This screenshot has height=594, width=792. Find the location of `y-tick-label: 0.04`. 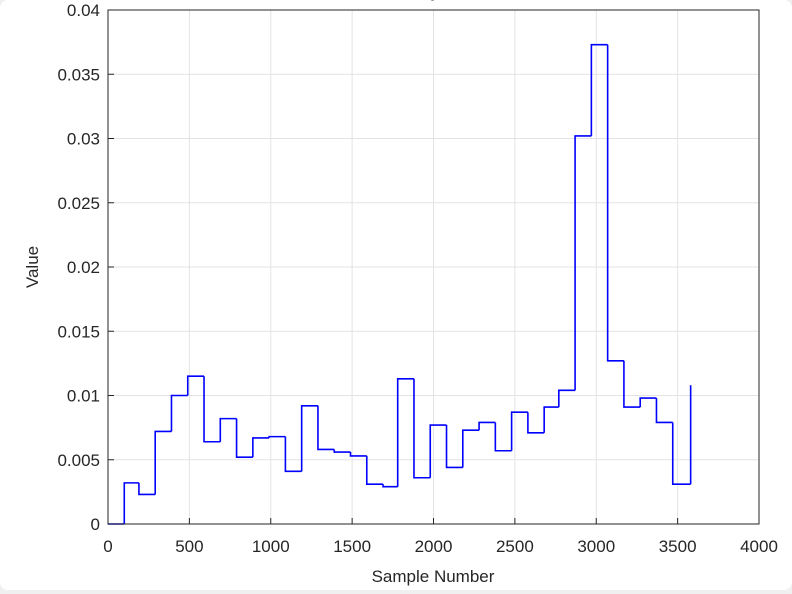

y-tick-label: 0.04 is located at coordinates (83, 10).